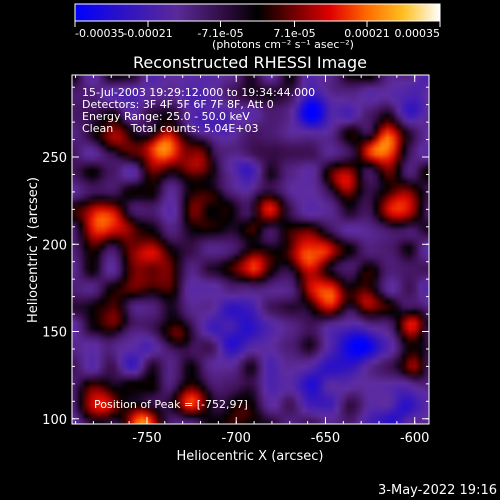 The height and width of the screenshot is (500, 500). What do you see at coordinates (437, 490) in the screenshot?
I see `date-stamp: 3-May-2022 19:16` at bounding box center [437, 490].